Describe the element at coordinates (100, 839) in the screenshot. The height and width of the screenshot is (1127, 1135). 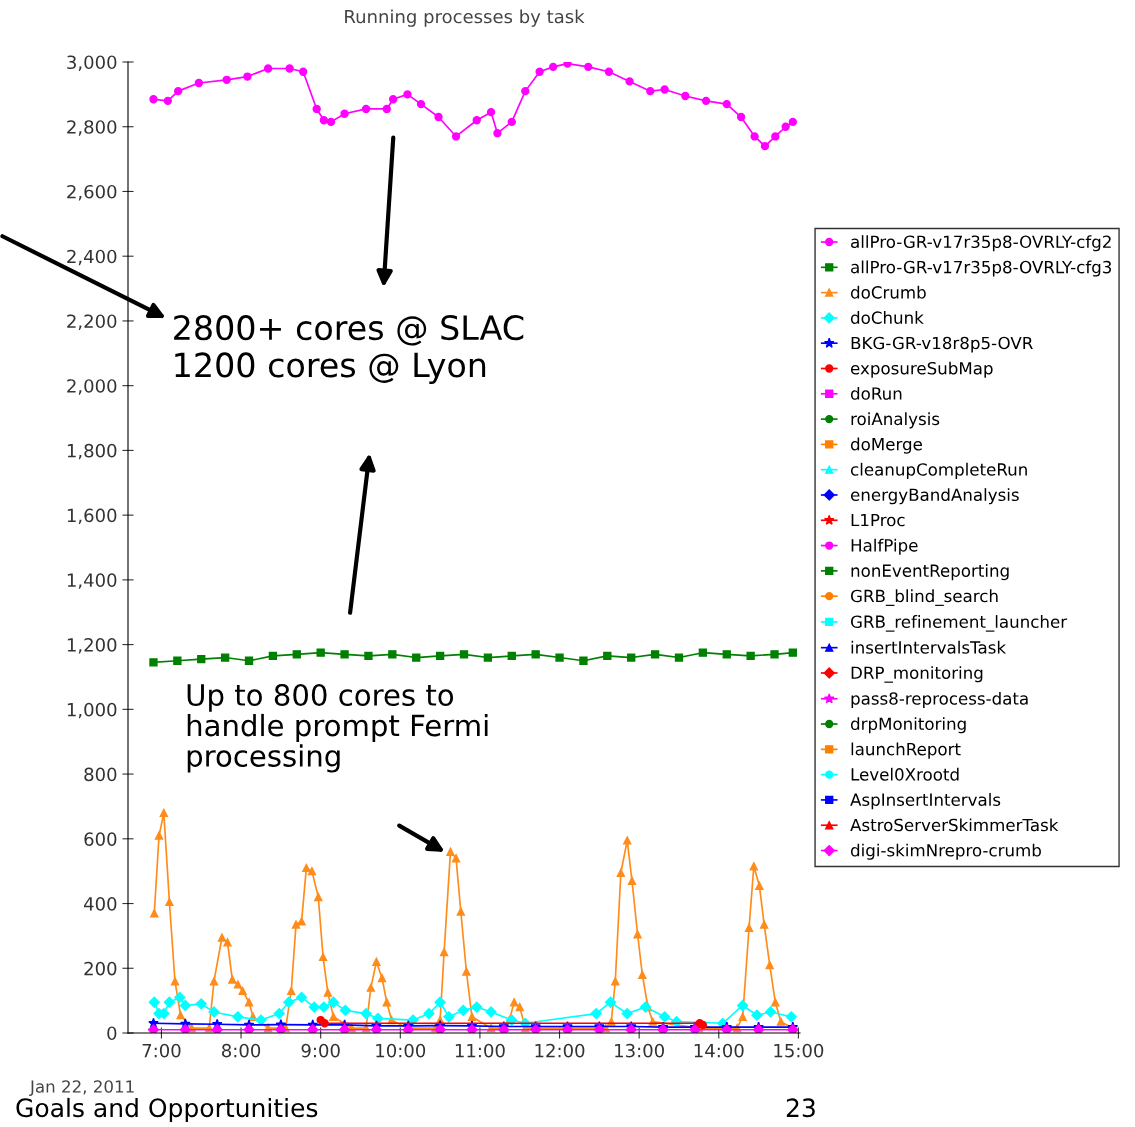
I see `y-tick-label: 600` at that location.